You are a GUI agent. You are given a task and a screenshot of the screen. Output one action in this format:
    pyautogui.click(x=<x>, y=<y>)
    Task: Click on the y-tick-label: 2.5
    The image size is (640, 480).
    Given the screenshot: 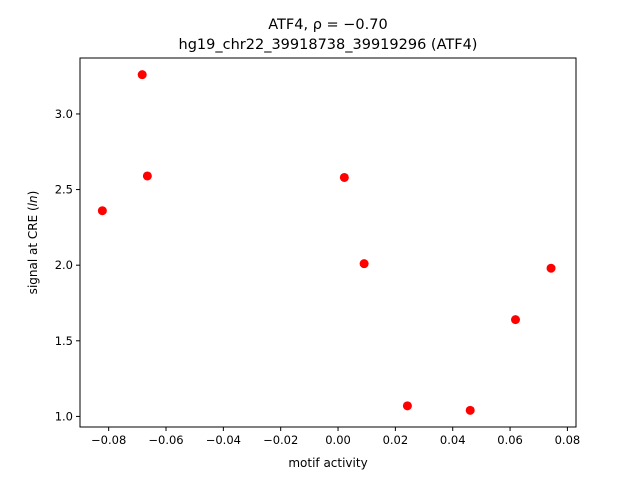 What is the action you would take?
    pyautogui.click(x=64, y=190)
    